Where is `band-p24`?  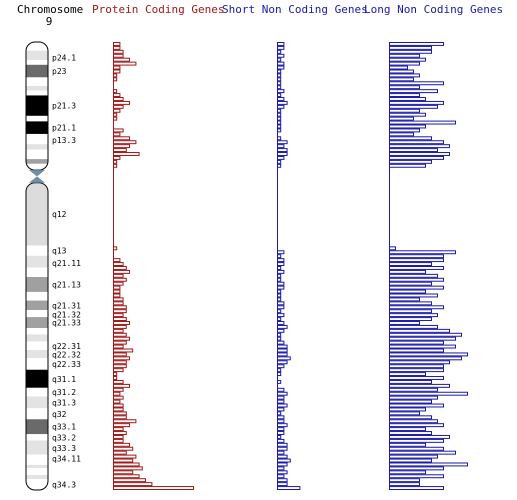 band-p24 is located at coordinates (37, 62).